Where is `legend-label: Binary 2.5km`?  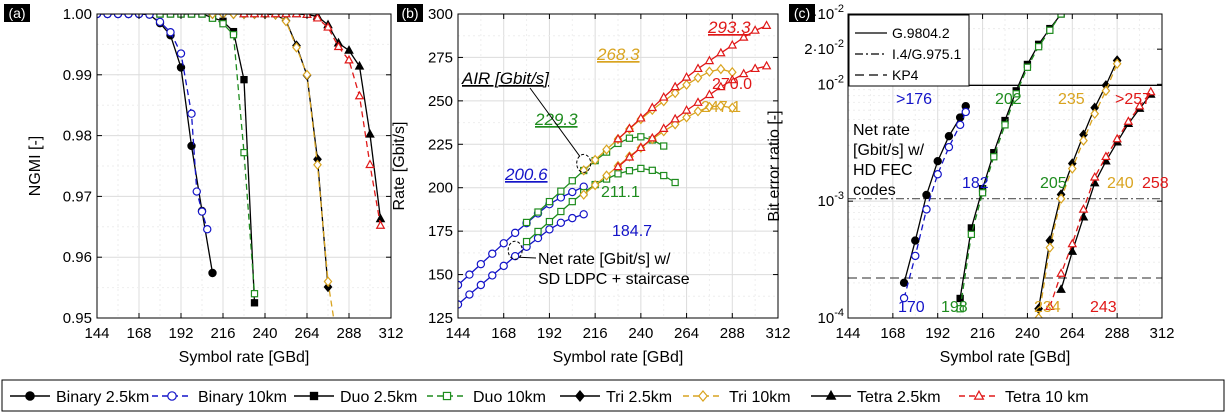
legend-label: Binary 2.5km is located at coordinates (102, 397).